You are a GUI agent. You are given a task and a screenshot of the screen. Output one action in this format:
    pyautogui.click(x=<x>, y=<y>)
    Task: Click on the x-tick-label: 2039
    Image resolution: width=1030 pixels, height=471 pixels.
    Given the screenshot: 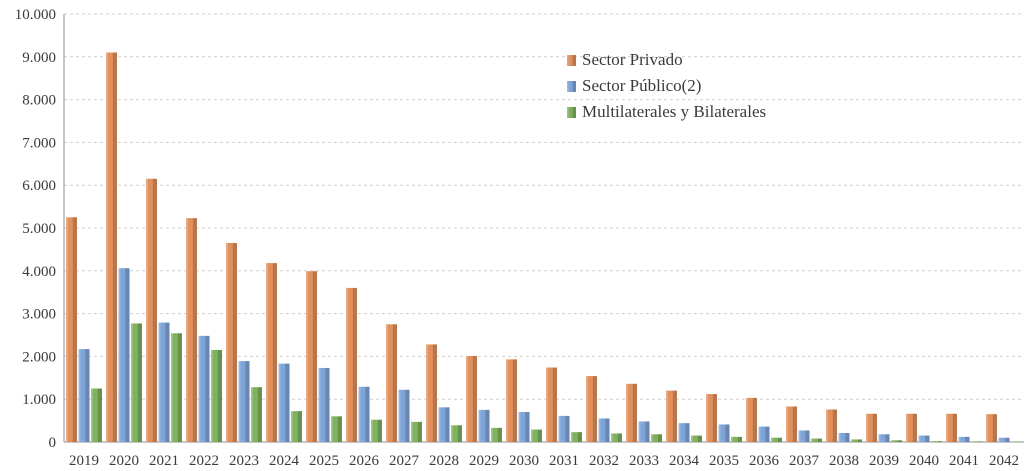 What is the action you would take?
    pyautogui.click(x=884, y=461)
    